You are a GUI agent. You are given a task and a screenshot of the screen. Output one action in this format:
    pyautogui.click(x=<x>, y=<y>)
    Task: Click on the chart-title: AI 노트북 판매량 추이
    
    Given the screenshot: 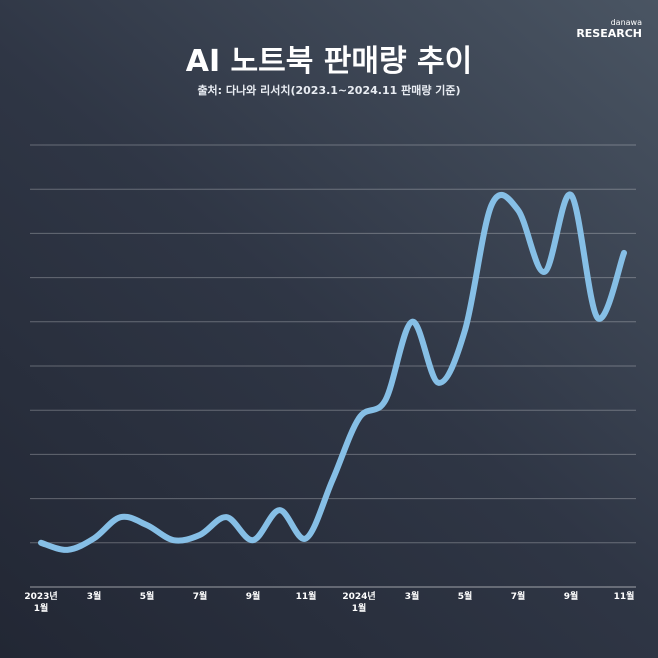 What is the action you would take?
    pyautogui.click(x=329, y=61)
    